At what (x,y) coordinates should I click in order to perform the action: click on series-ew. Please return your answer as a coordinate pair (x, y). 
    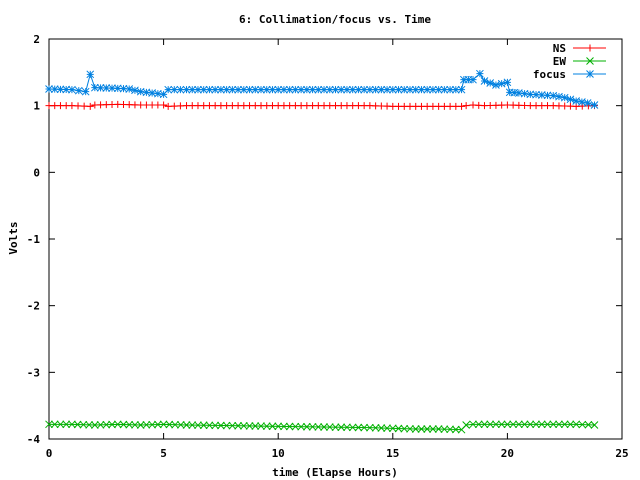
    Looking at the image, I should click on (322, 427).